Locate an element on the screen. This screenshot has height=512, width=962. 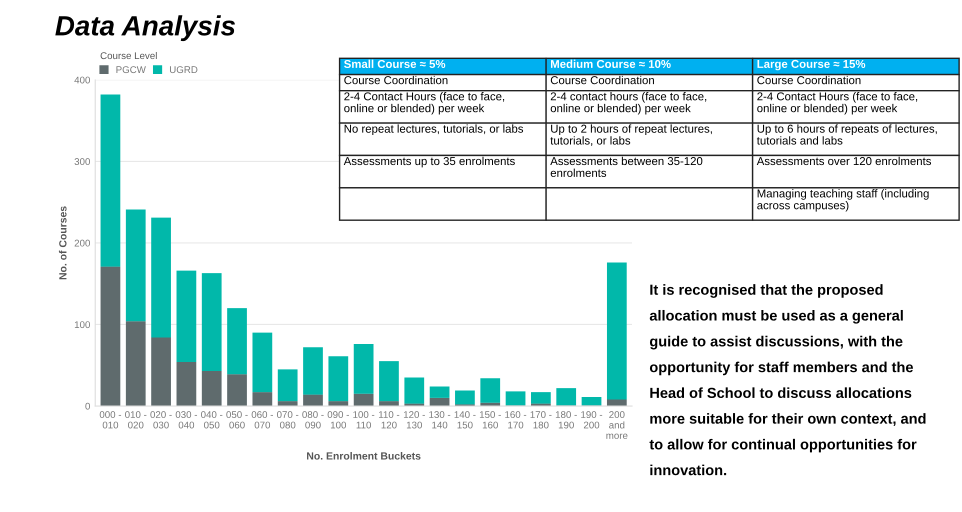
text: Up to 6 hours of repeats of lectures, tutorials and labs is located at coordinates (846, 134).